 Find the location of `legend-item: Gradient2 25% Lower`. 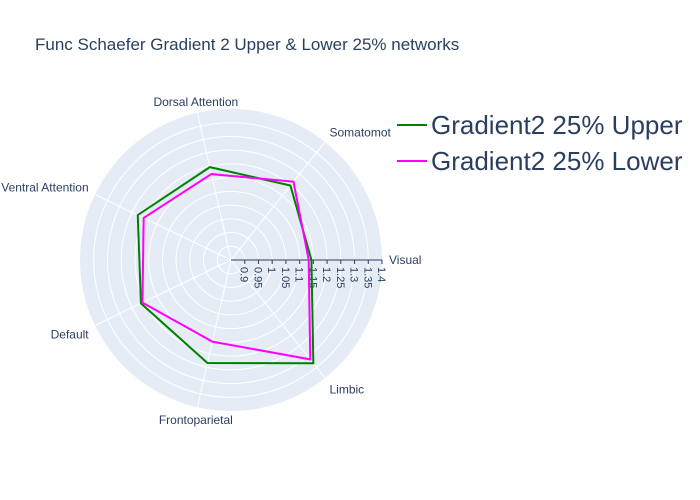

legend-item: Gradient2 25% Lower is located at coordinates (540, 161).